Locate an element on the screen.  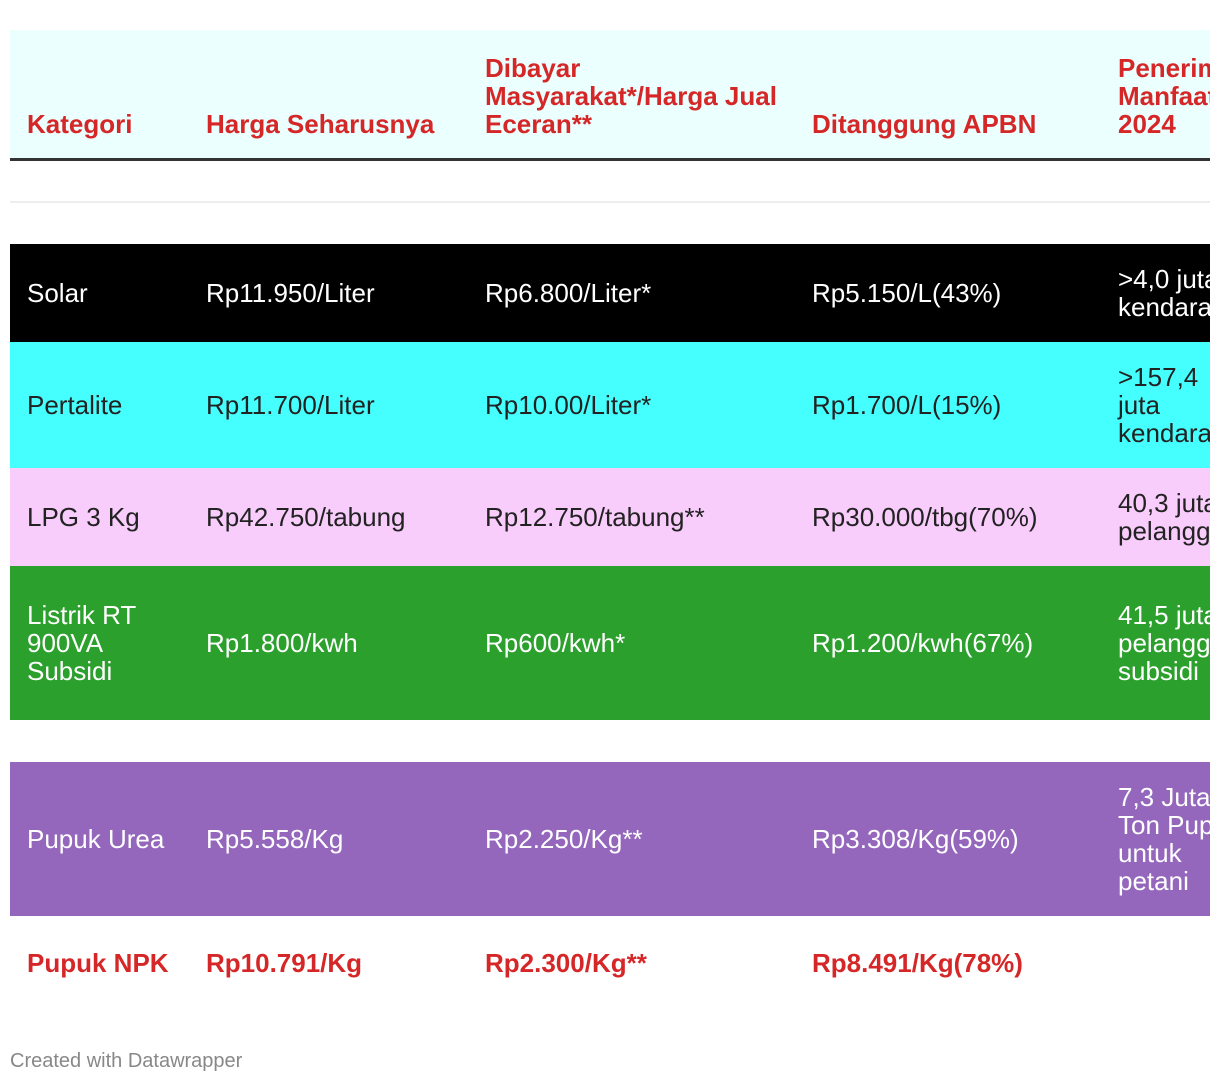
cell: Rp11.700/Liter is located at coordinates (336, 405).